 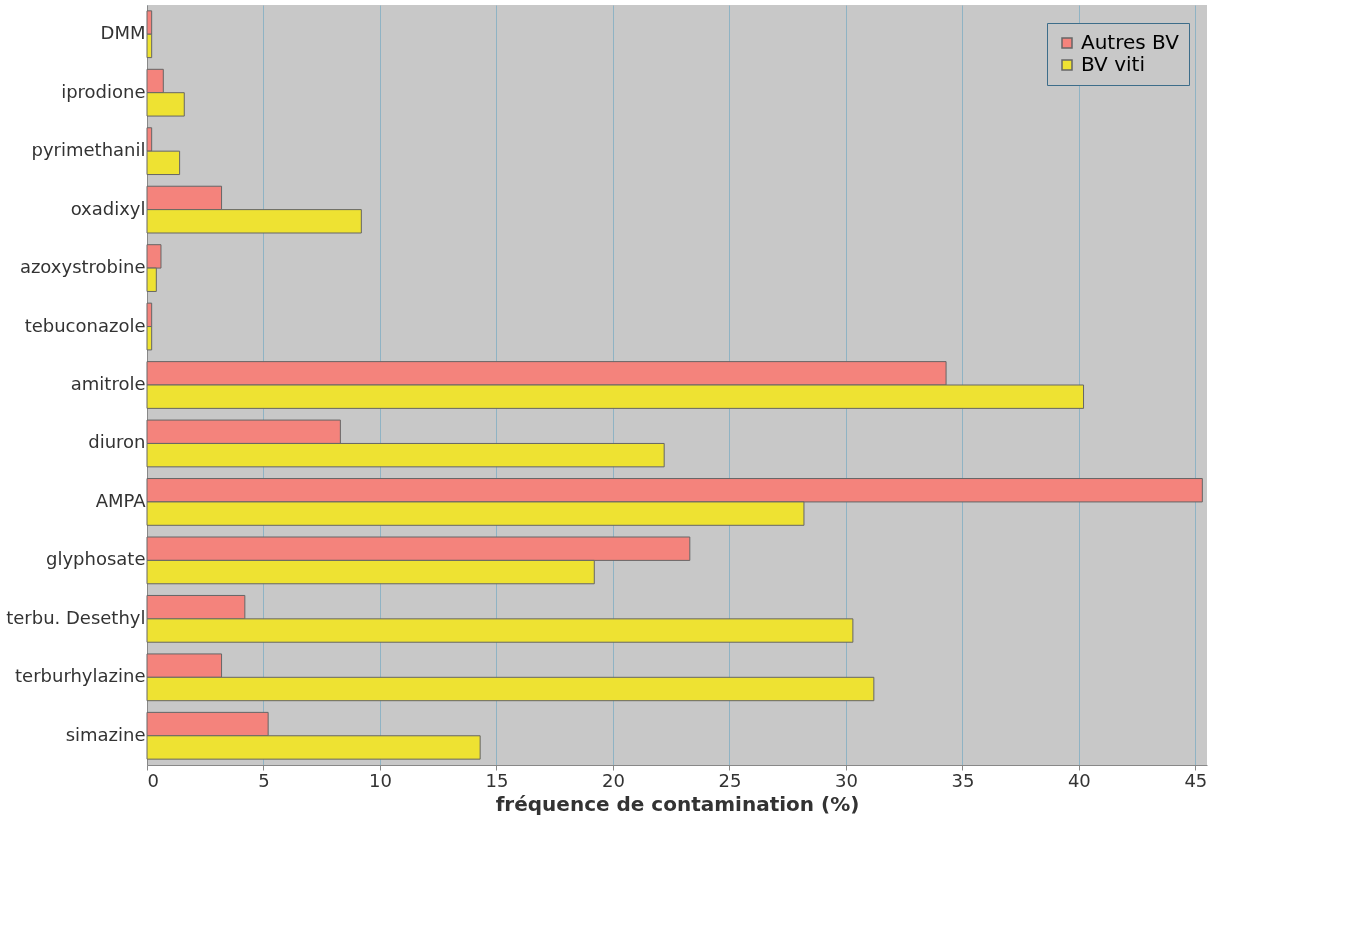 What do you see at coordinates (108, 383) in the screenshot?
I see `y-tick-label: amitrole` at bounding box center [108, 383].